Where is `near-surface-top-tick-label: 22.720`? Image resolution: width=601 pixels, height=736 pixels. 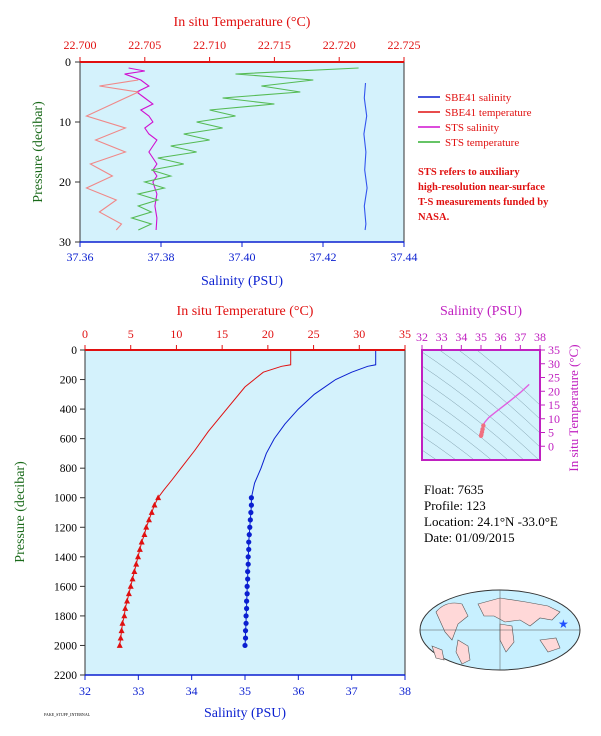 near-surface-top-tick-label: 22.720 is located at coordinates (339, 45).